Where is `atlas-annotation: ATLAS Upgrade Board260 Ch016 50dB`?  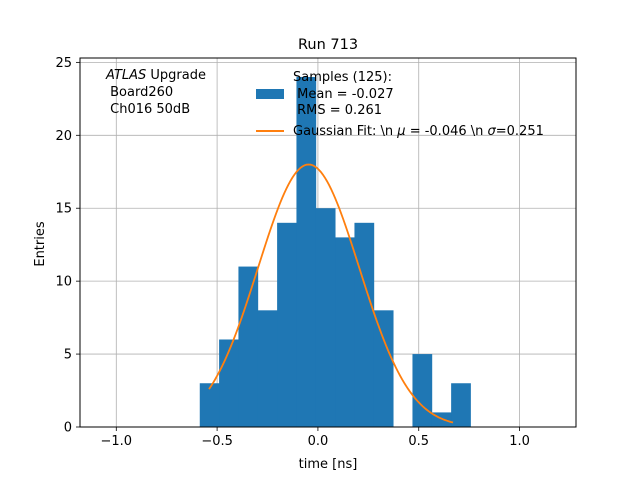
atlas-annotation: ATLAS Upgrade Board260 Ch016 50dB is located at coordinates (155, 92).